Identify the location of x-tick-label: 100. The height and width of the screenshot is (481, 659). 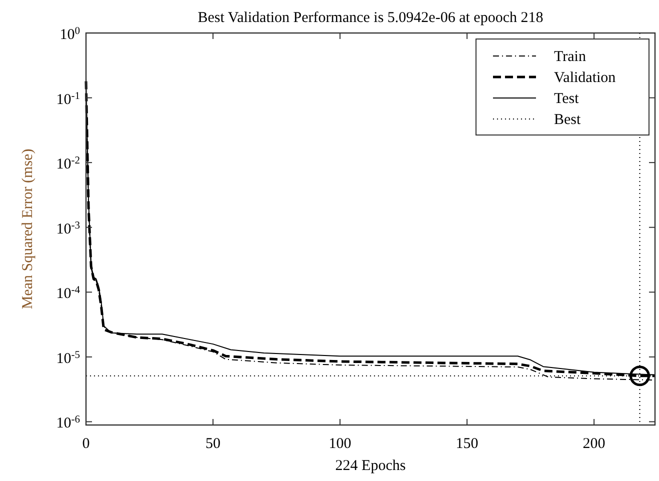
(340, 444).